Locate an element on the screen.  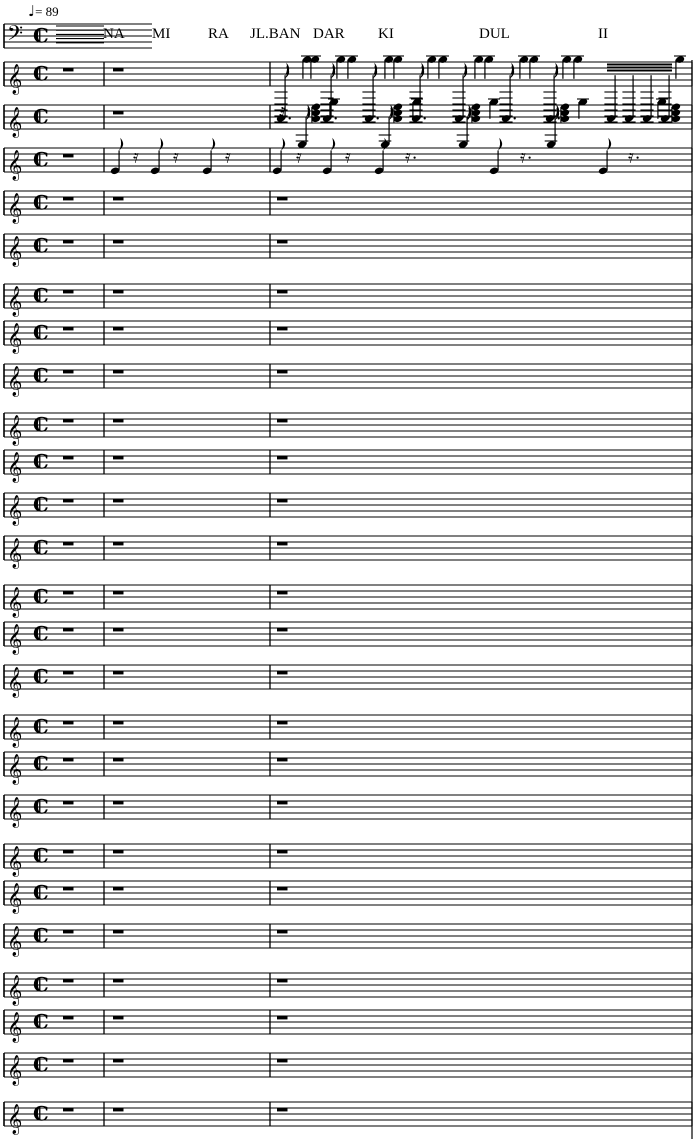
lyric-syllable: JL.BAN is located at coordinates (275, 34).